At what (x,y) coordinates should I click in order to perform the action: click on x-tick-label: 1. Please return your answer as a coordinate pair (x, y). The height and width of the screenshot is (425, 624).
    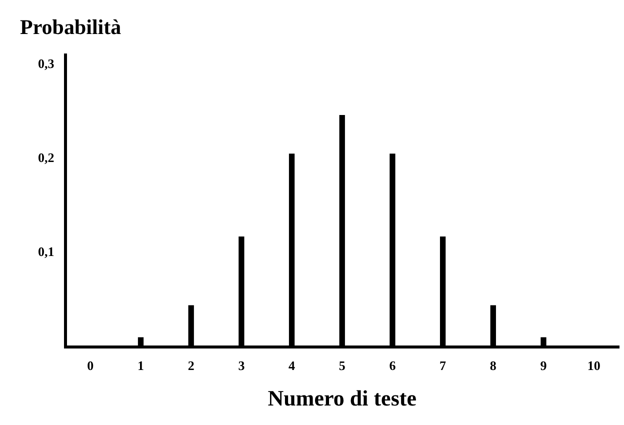
    Looking at the image, I should click on (141, 366).